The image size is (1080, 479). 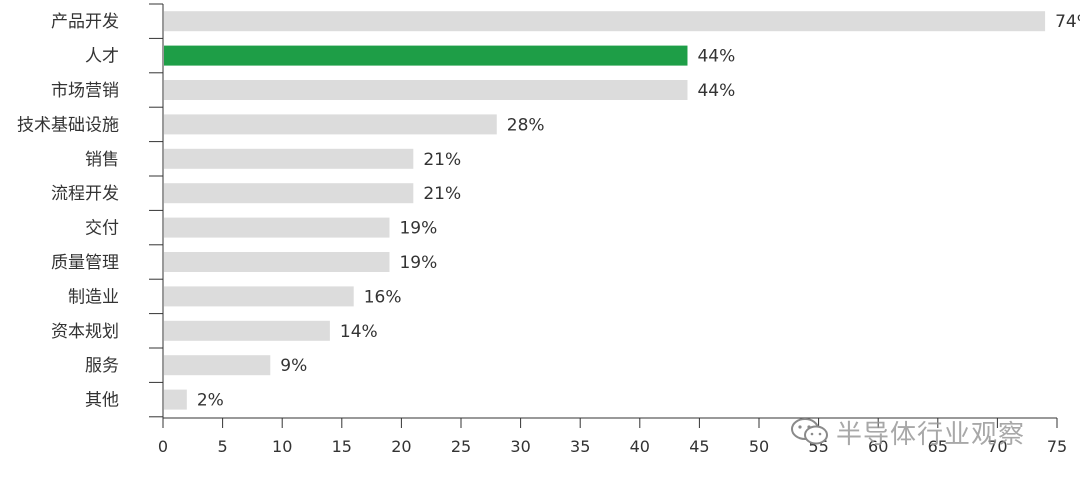 I want to click on x-tick-label: 5, so click(x=223, y=446).